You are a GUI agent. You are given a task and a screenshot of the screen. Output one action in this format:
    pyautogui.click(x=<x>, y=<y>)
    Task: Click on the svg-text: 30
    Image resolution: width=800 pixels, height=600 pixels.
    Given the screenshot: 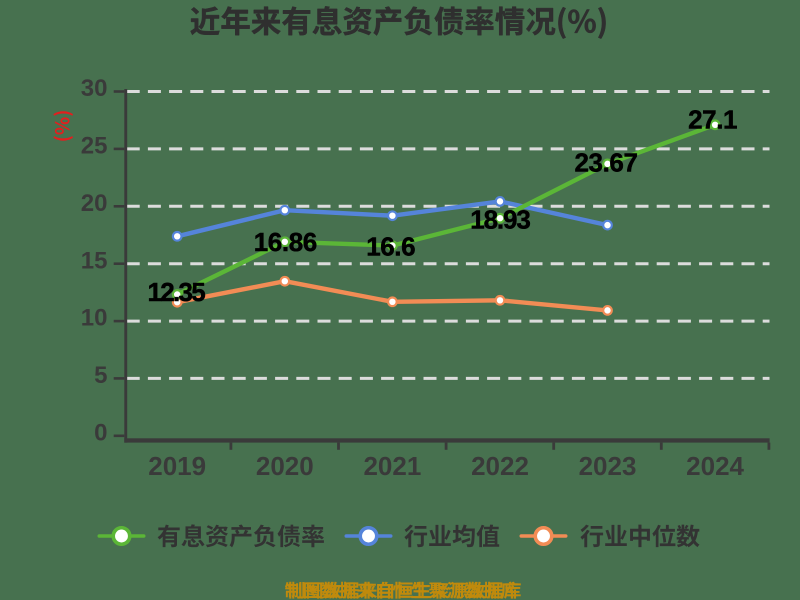 What is the action you would take?
    pyautogui.click(x=94, y=88)
    